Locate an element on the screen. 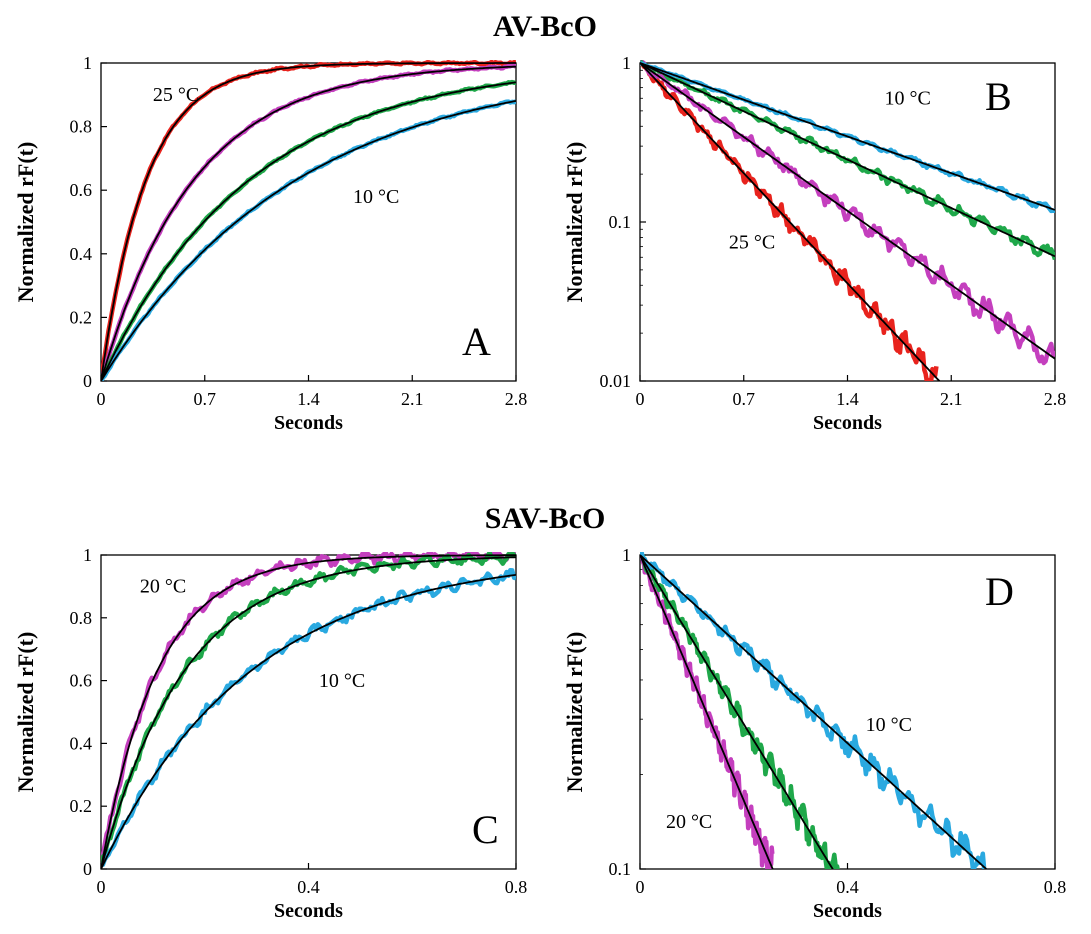  y-tick-label: 0.01 is located at coordinates (616, 381).